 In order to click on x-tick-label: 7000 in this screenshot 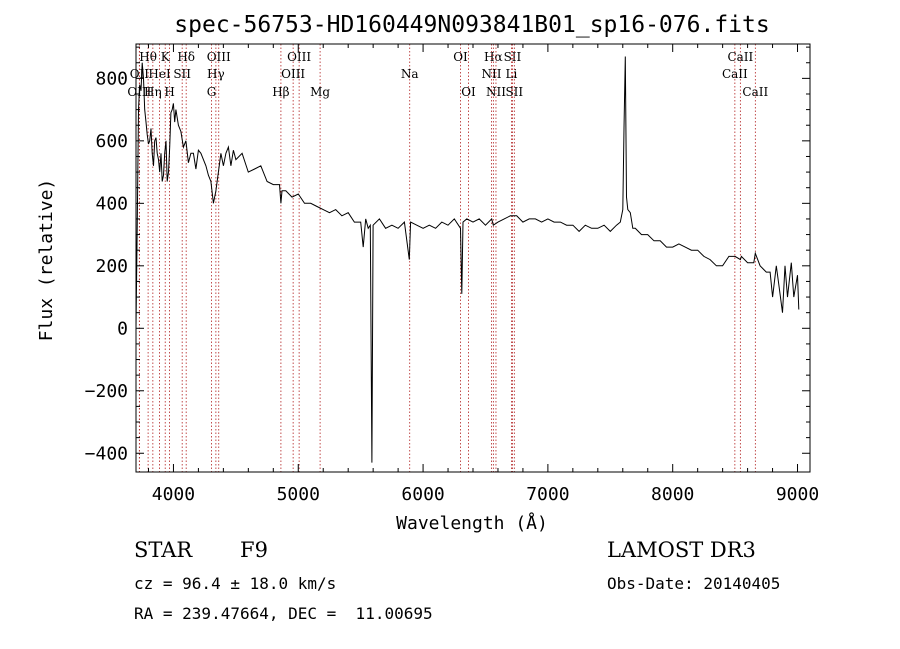, I will do `click(547, 494)`.